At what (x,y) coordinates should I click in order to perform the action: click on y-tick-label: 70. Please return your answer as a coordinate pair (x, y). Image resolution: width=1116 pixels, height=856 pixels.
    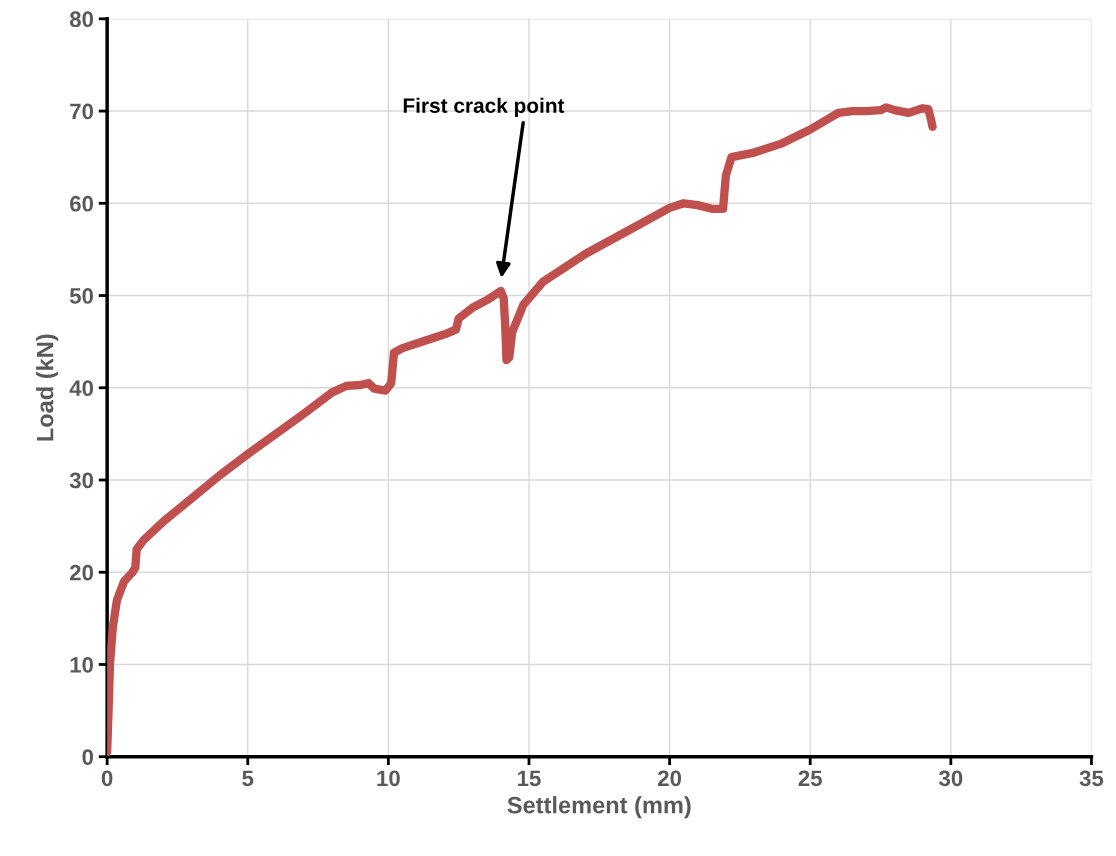
    Looking at the image, I should click on (82, 111).